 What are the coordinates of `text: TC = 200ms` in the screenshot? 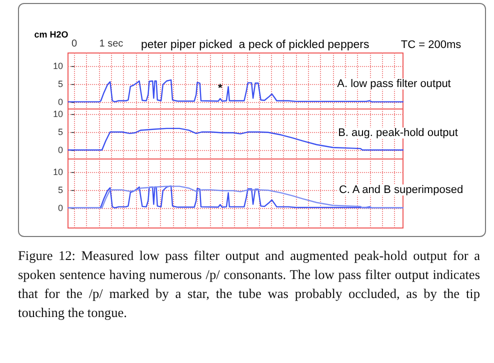 It's located at (431, 45).